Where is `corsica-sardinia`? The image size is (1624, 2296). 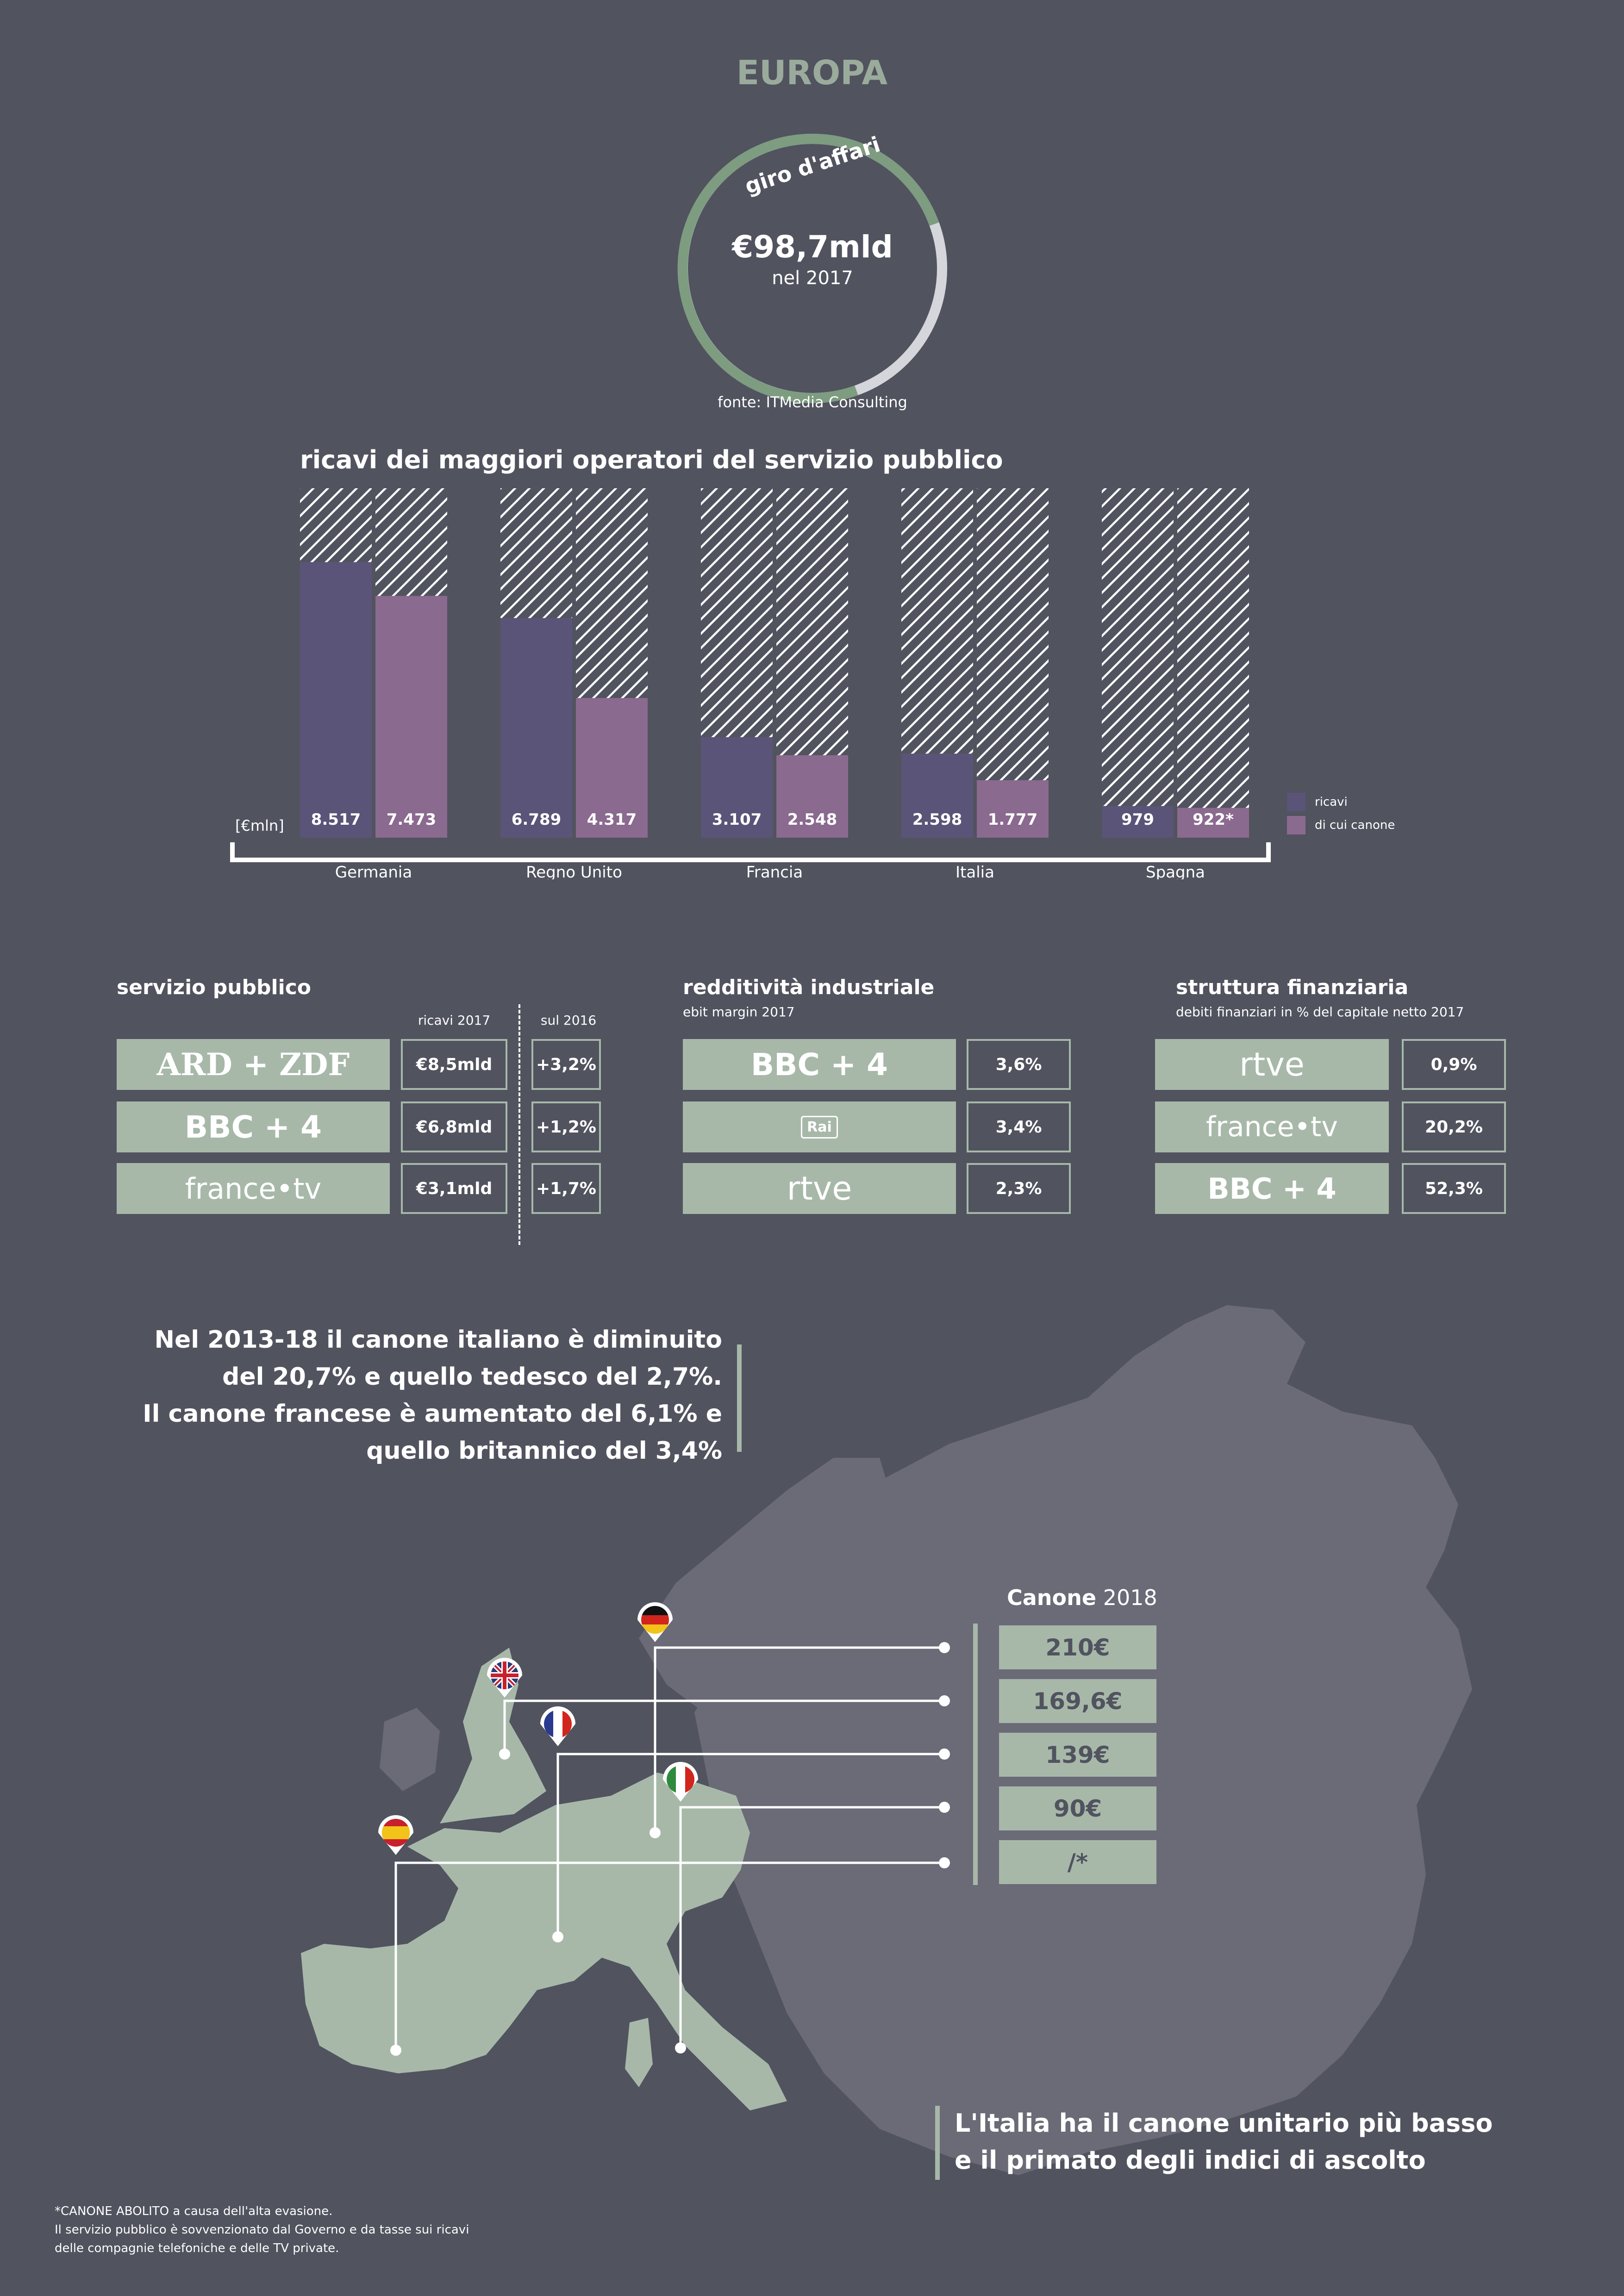
corsica-sardinia is located at coordinates (639, 2052).